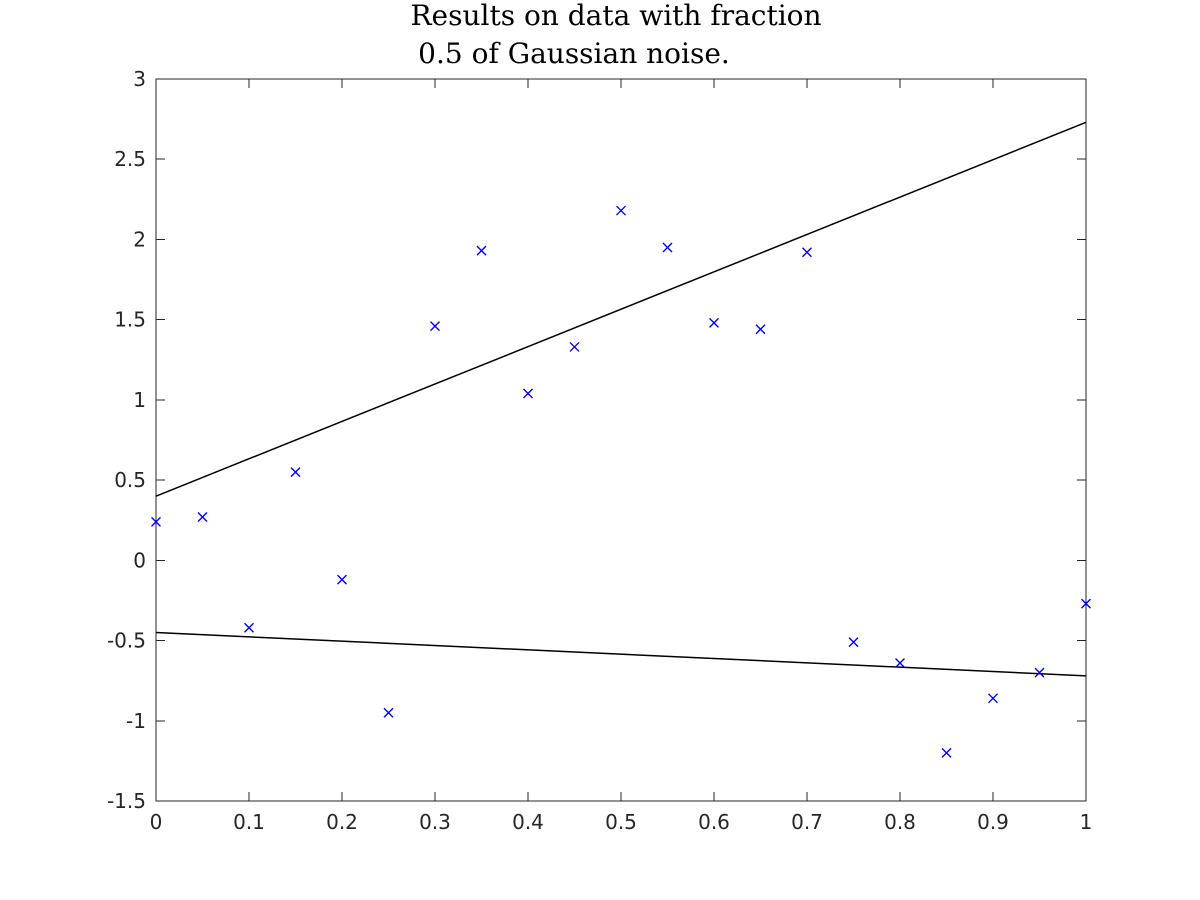 The width and height of the screenshot is (1200, 900). What do you see at coordinates (139, 560) in the screenshot?
I see `y-tick-label: 0` at bounding box center [139, 560].